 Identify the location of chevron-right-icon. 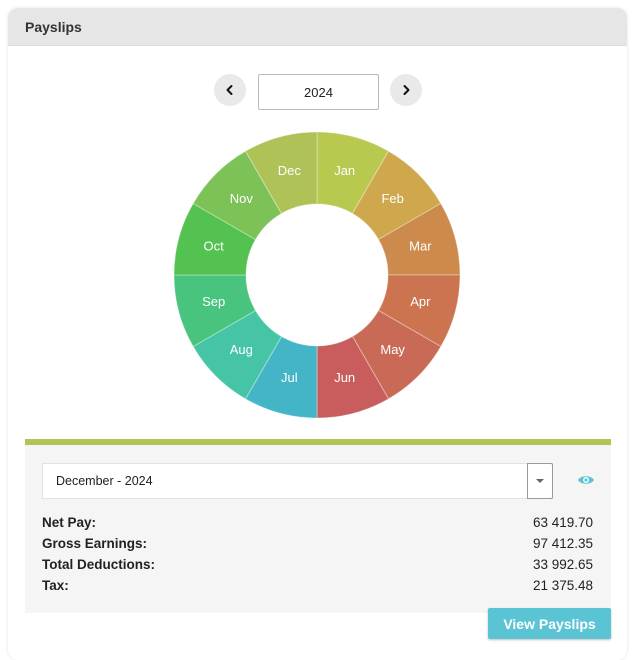
(406, 90).